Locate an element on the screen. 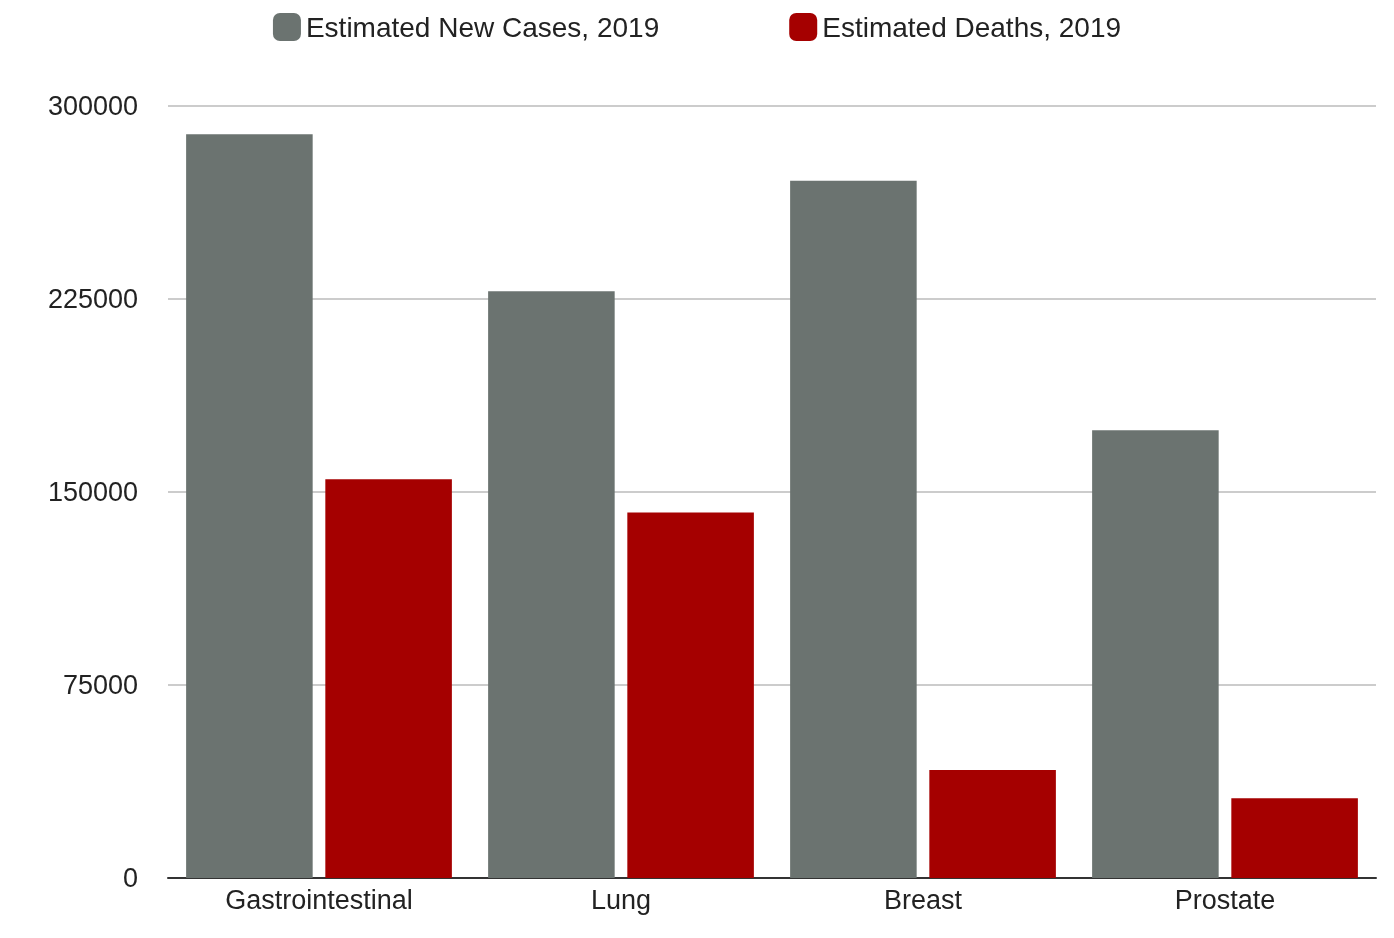 This screenshot has width=1394, height=938. x-tick-label: Gastrointestinal is located at coordinates (319, 899).